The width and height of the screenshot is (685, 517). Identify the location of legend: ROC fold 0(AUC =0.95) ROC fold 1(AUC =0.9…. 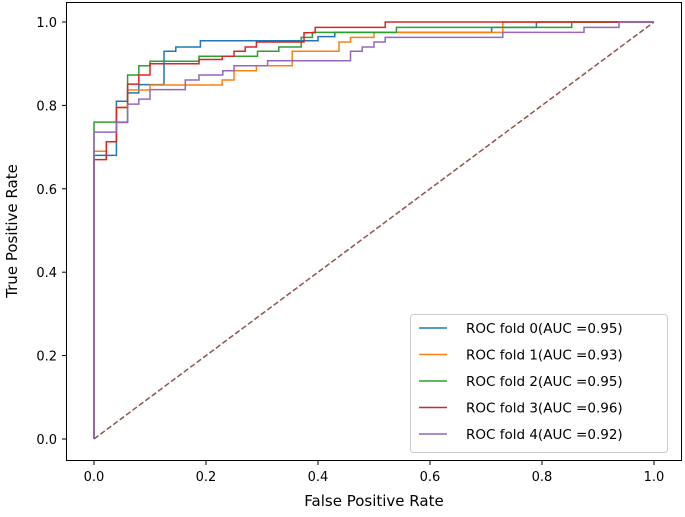
(539, 383).